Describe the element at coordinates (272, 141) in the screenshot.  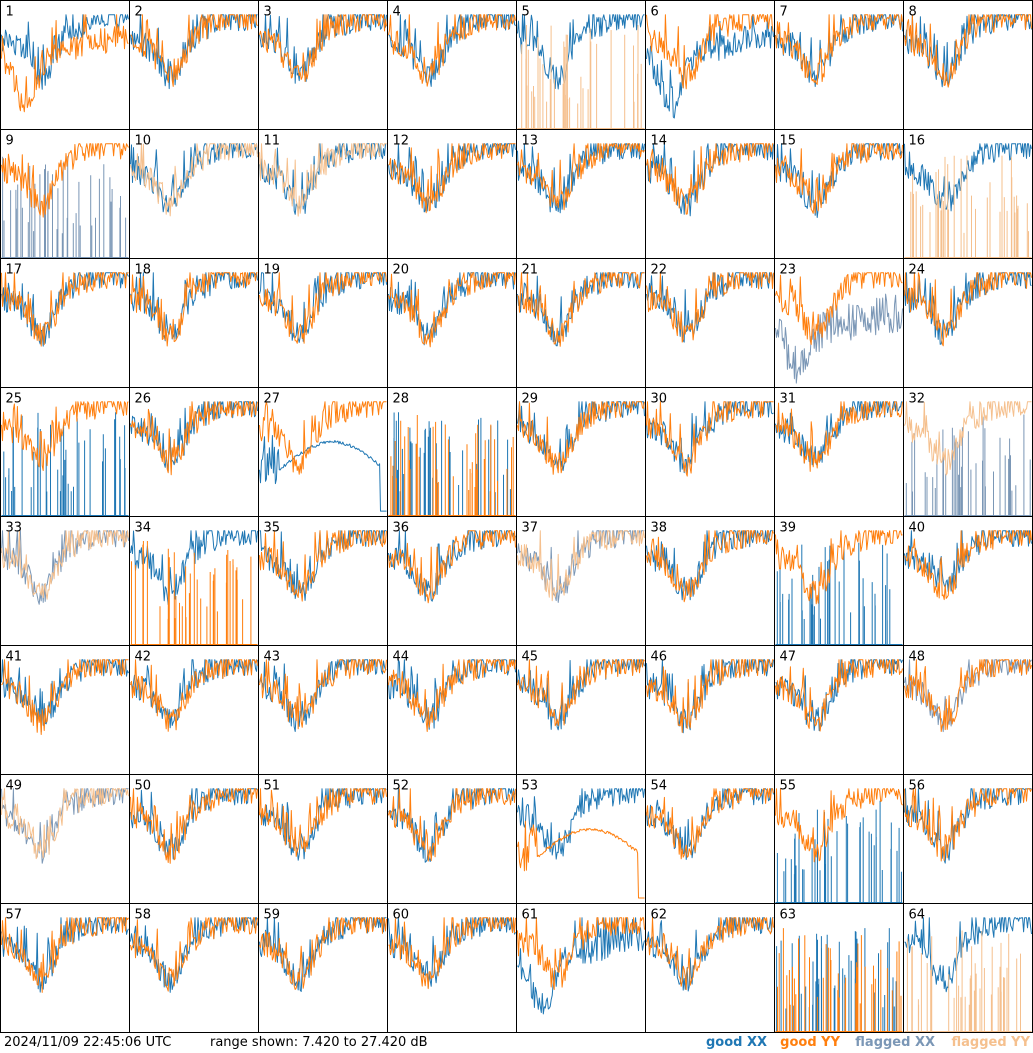
I see `panel-label-11: 11` at that location.